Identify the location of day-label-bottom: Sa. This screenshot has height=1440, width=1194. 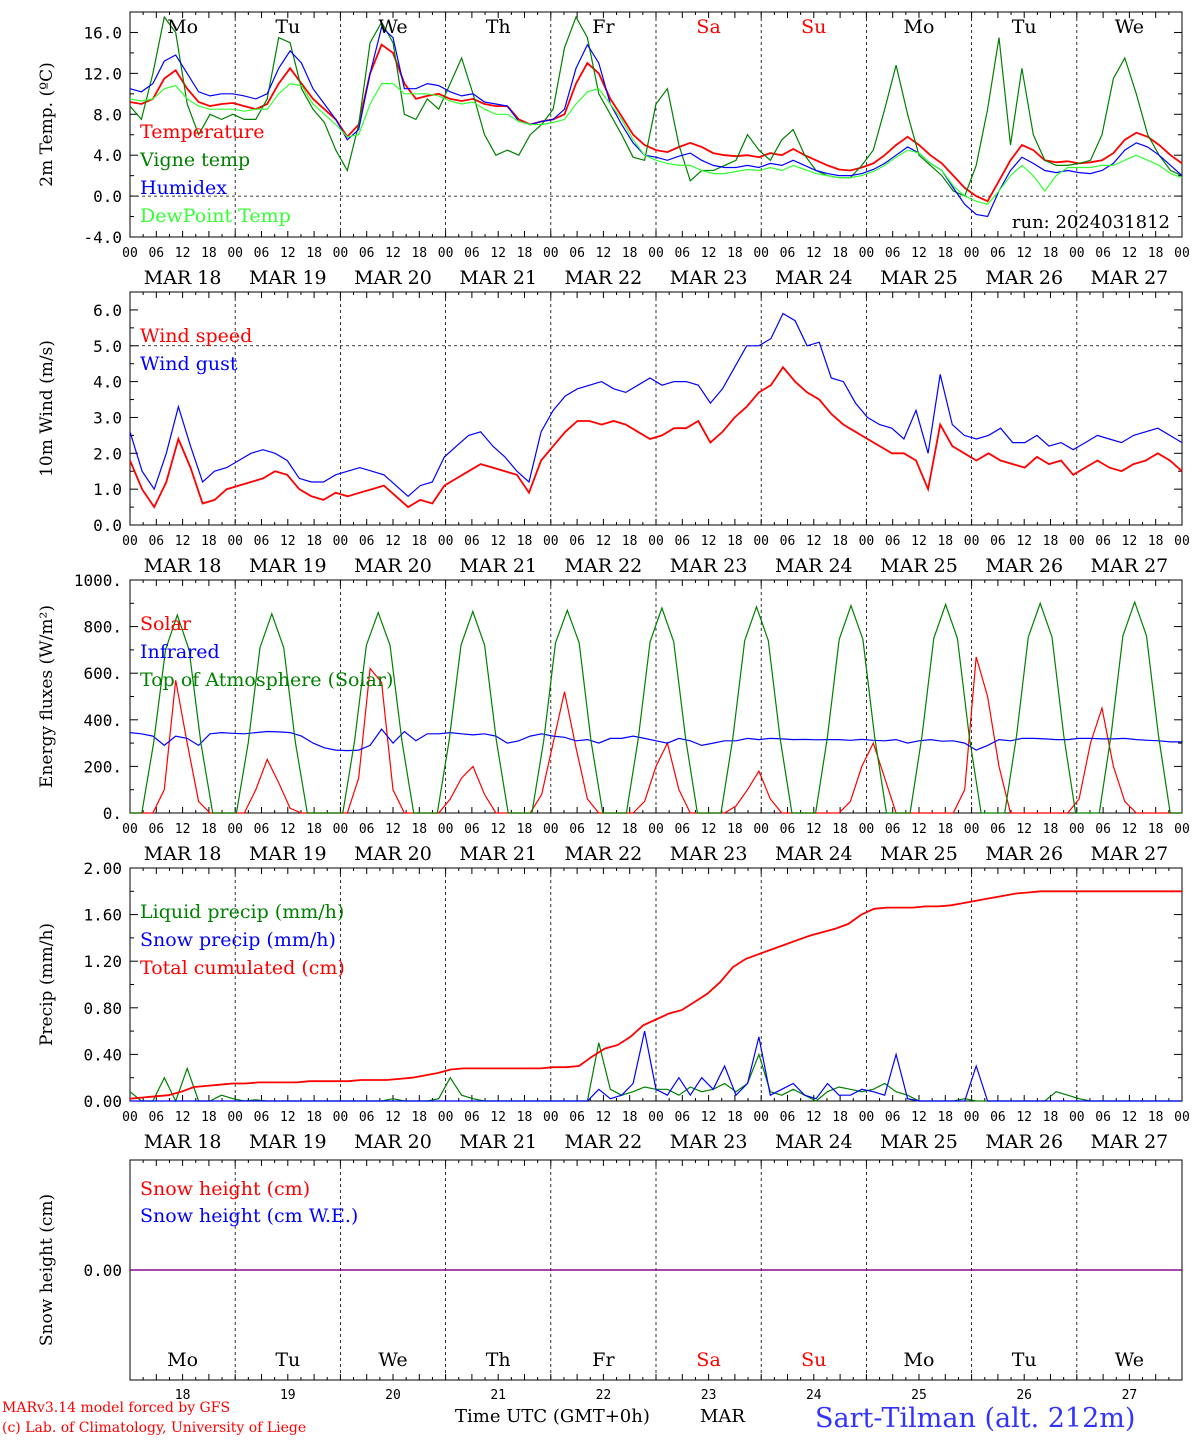
(708, 1360).